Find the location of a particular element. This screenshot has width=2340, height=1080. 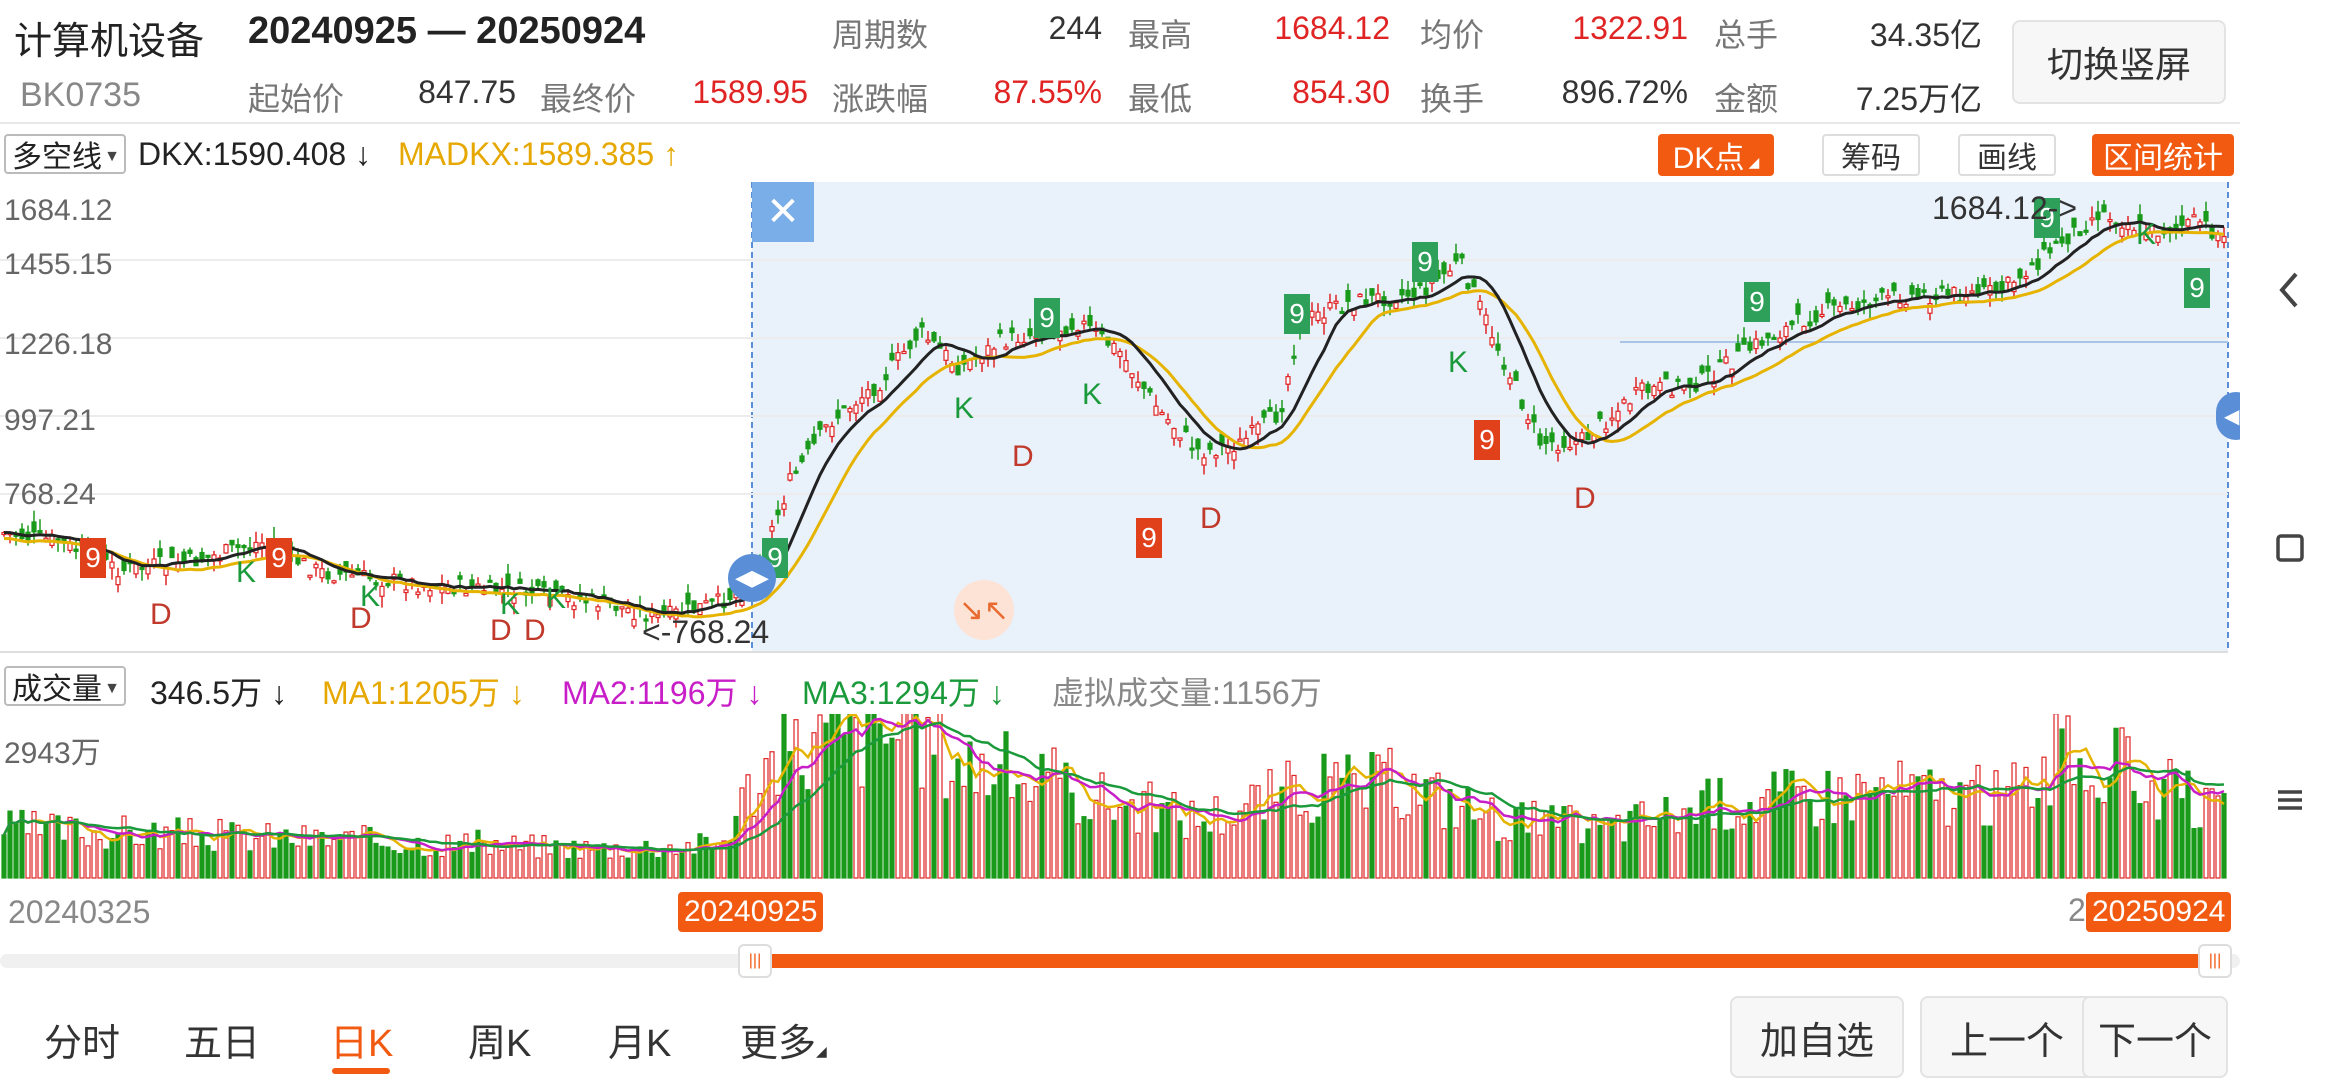

indicator-dropdown: 多空线 ▼ is located at coordinates (65, 154).